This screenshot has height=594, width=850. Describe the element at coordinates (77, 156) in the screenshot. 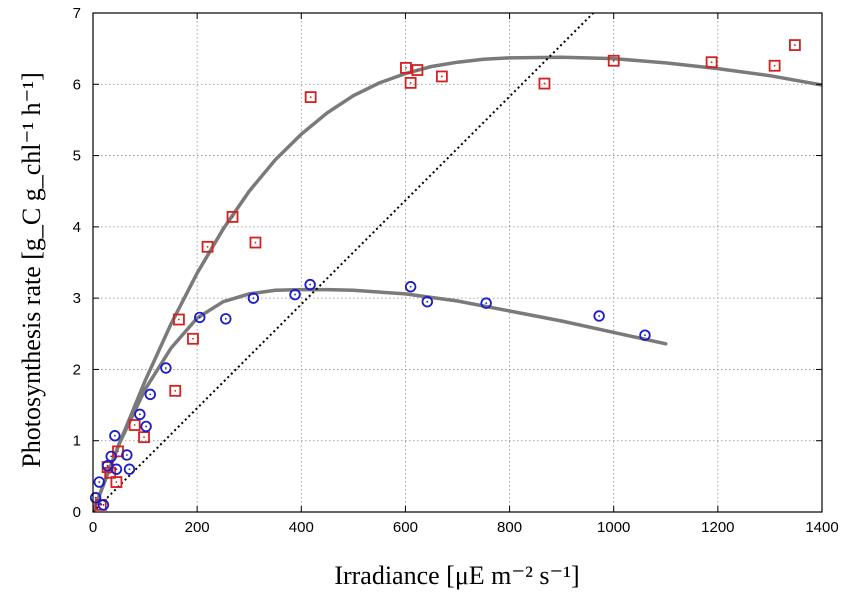

I see `y-tick-label: 5` at that location.